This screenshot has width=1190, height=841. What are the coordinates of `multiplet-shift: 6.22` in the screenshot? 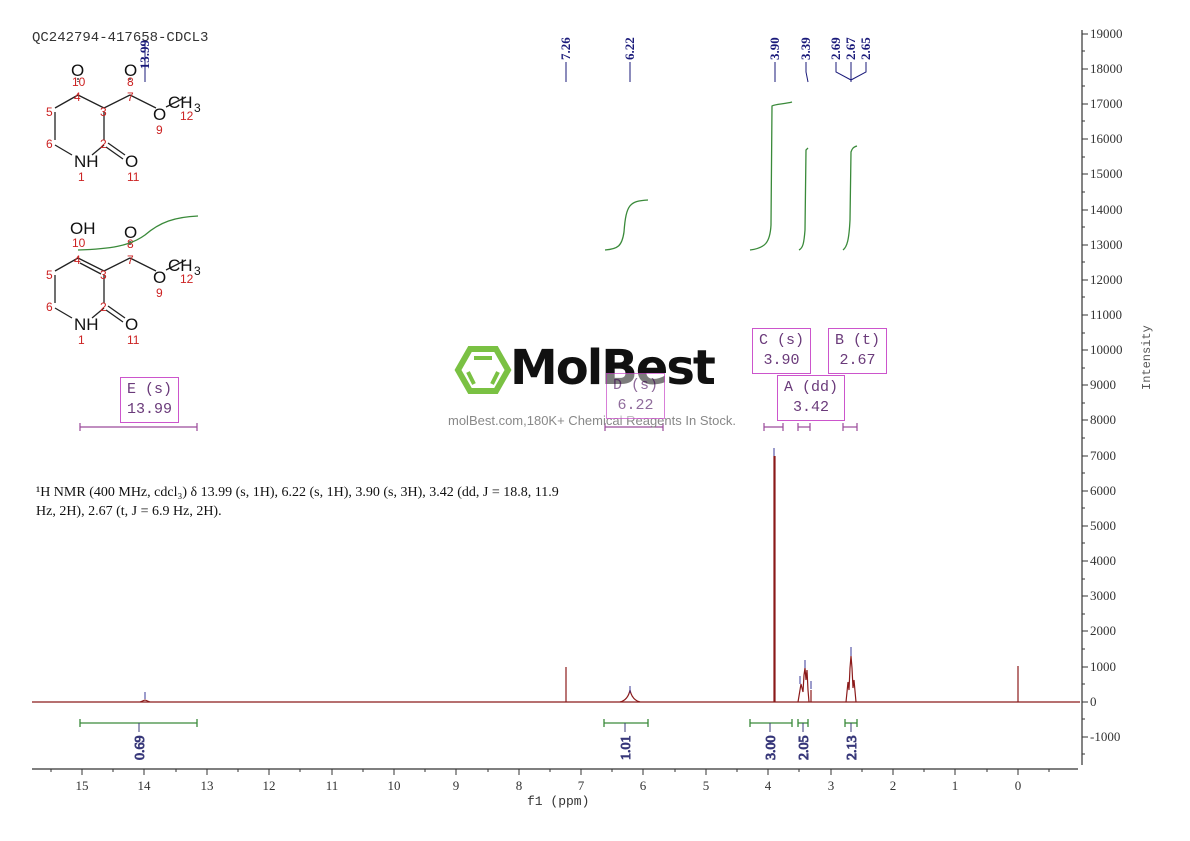 It's located at (635, 405).